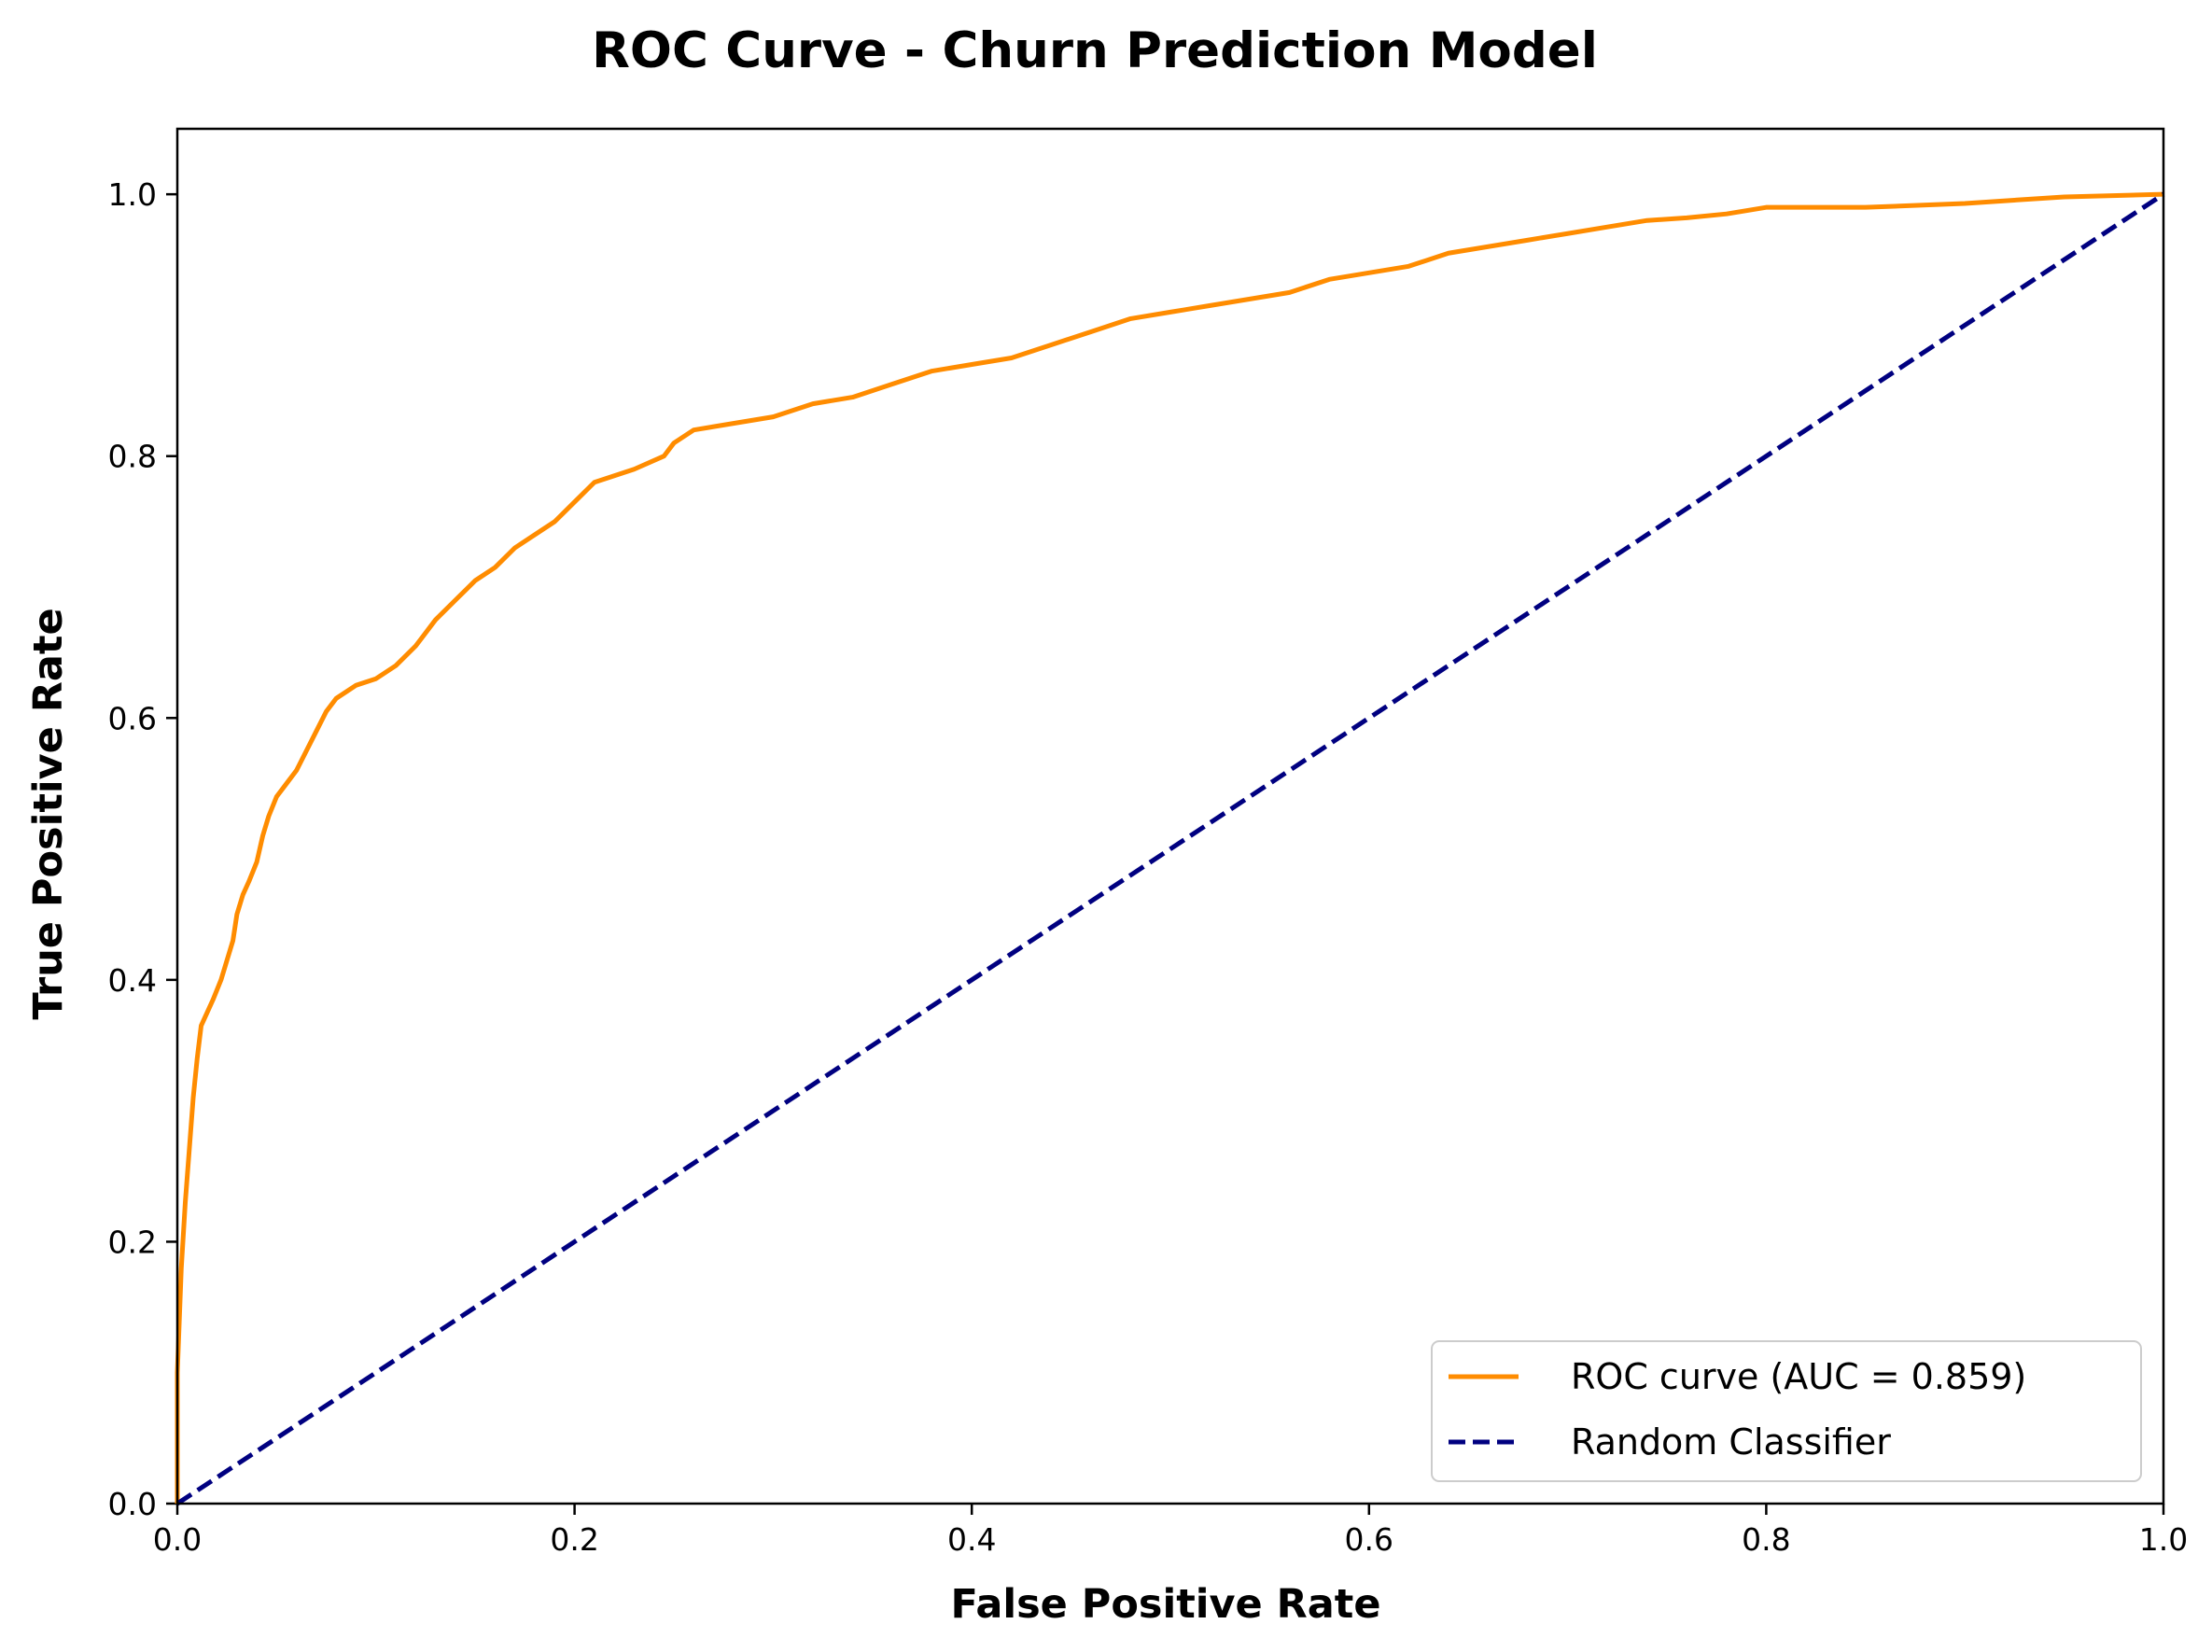 This screenshot has height=1652, width=2212. Describe the element at coordinates (1731, 1442) in the screenshot. I see `legend-label-random: Random Classifier` at that location.